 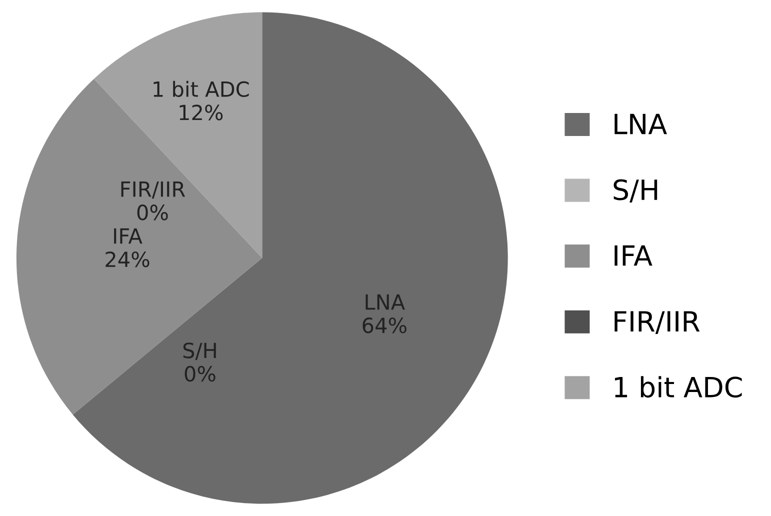 I want to click on category-label: S/H, so click(x=199, y=351).